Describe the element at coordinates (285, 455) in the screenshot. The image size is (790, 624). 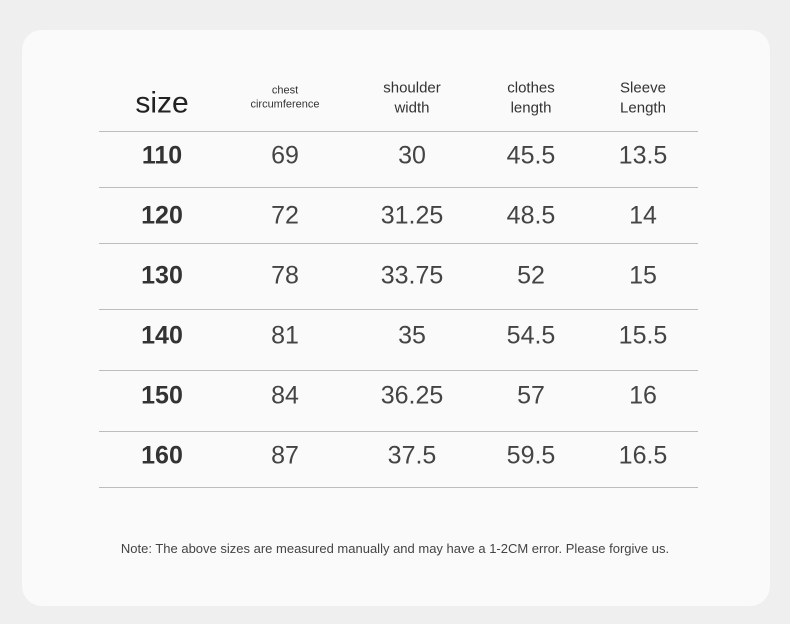
I see `measurement: 87` at that location.